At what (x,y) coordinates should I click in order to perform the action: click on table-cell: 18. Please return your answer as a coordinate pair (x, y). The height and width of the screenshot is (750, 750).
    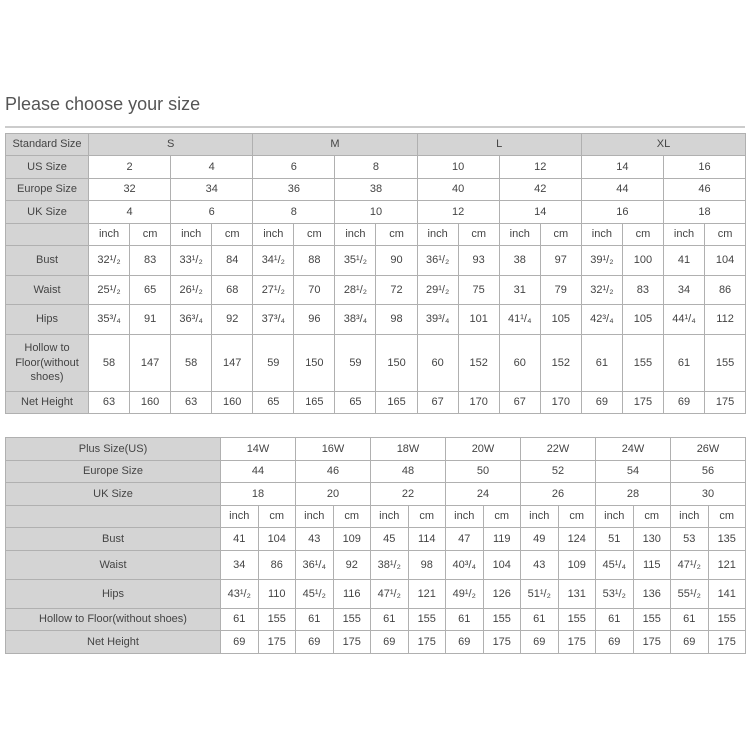
    Looking at the image, I should click on (258, 494).